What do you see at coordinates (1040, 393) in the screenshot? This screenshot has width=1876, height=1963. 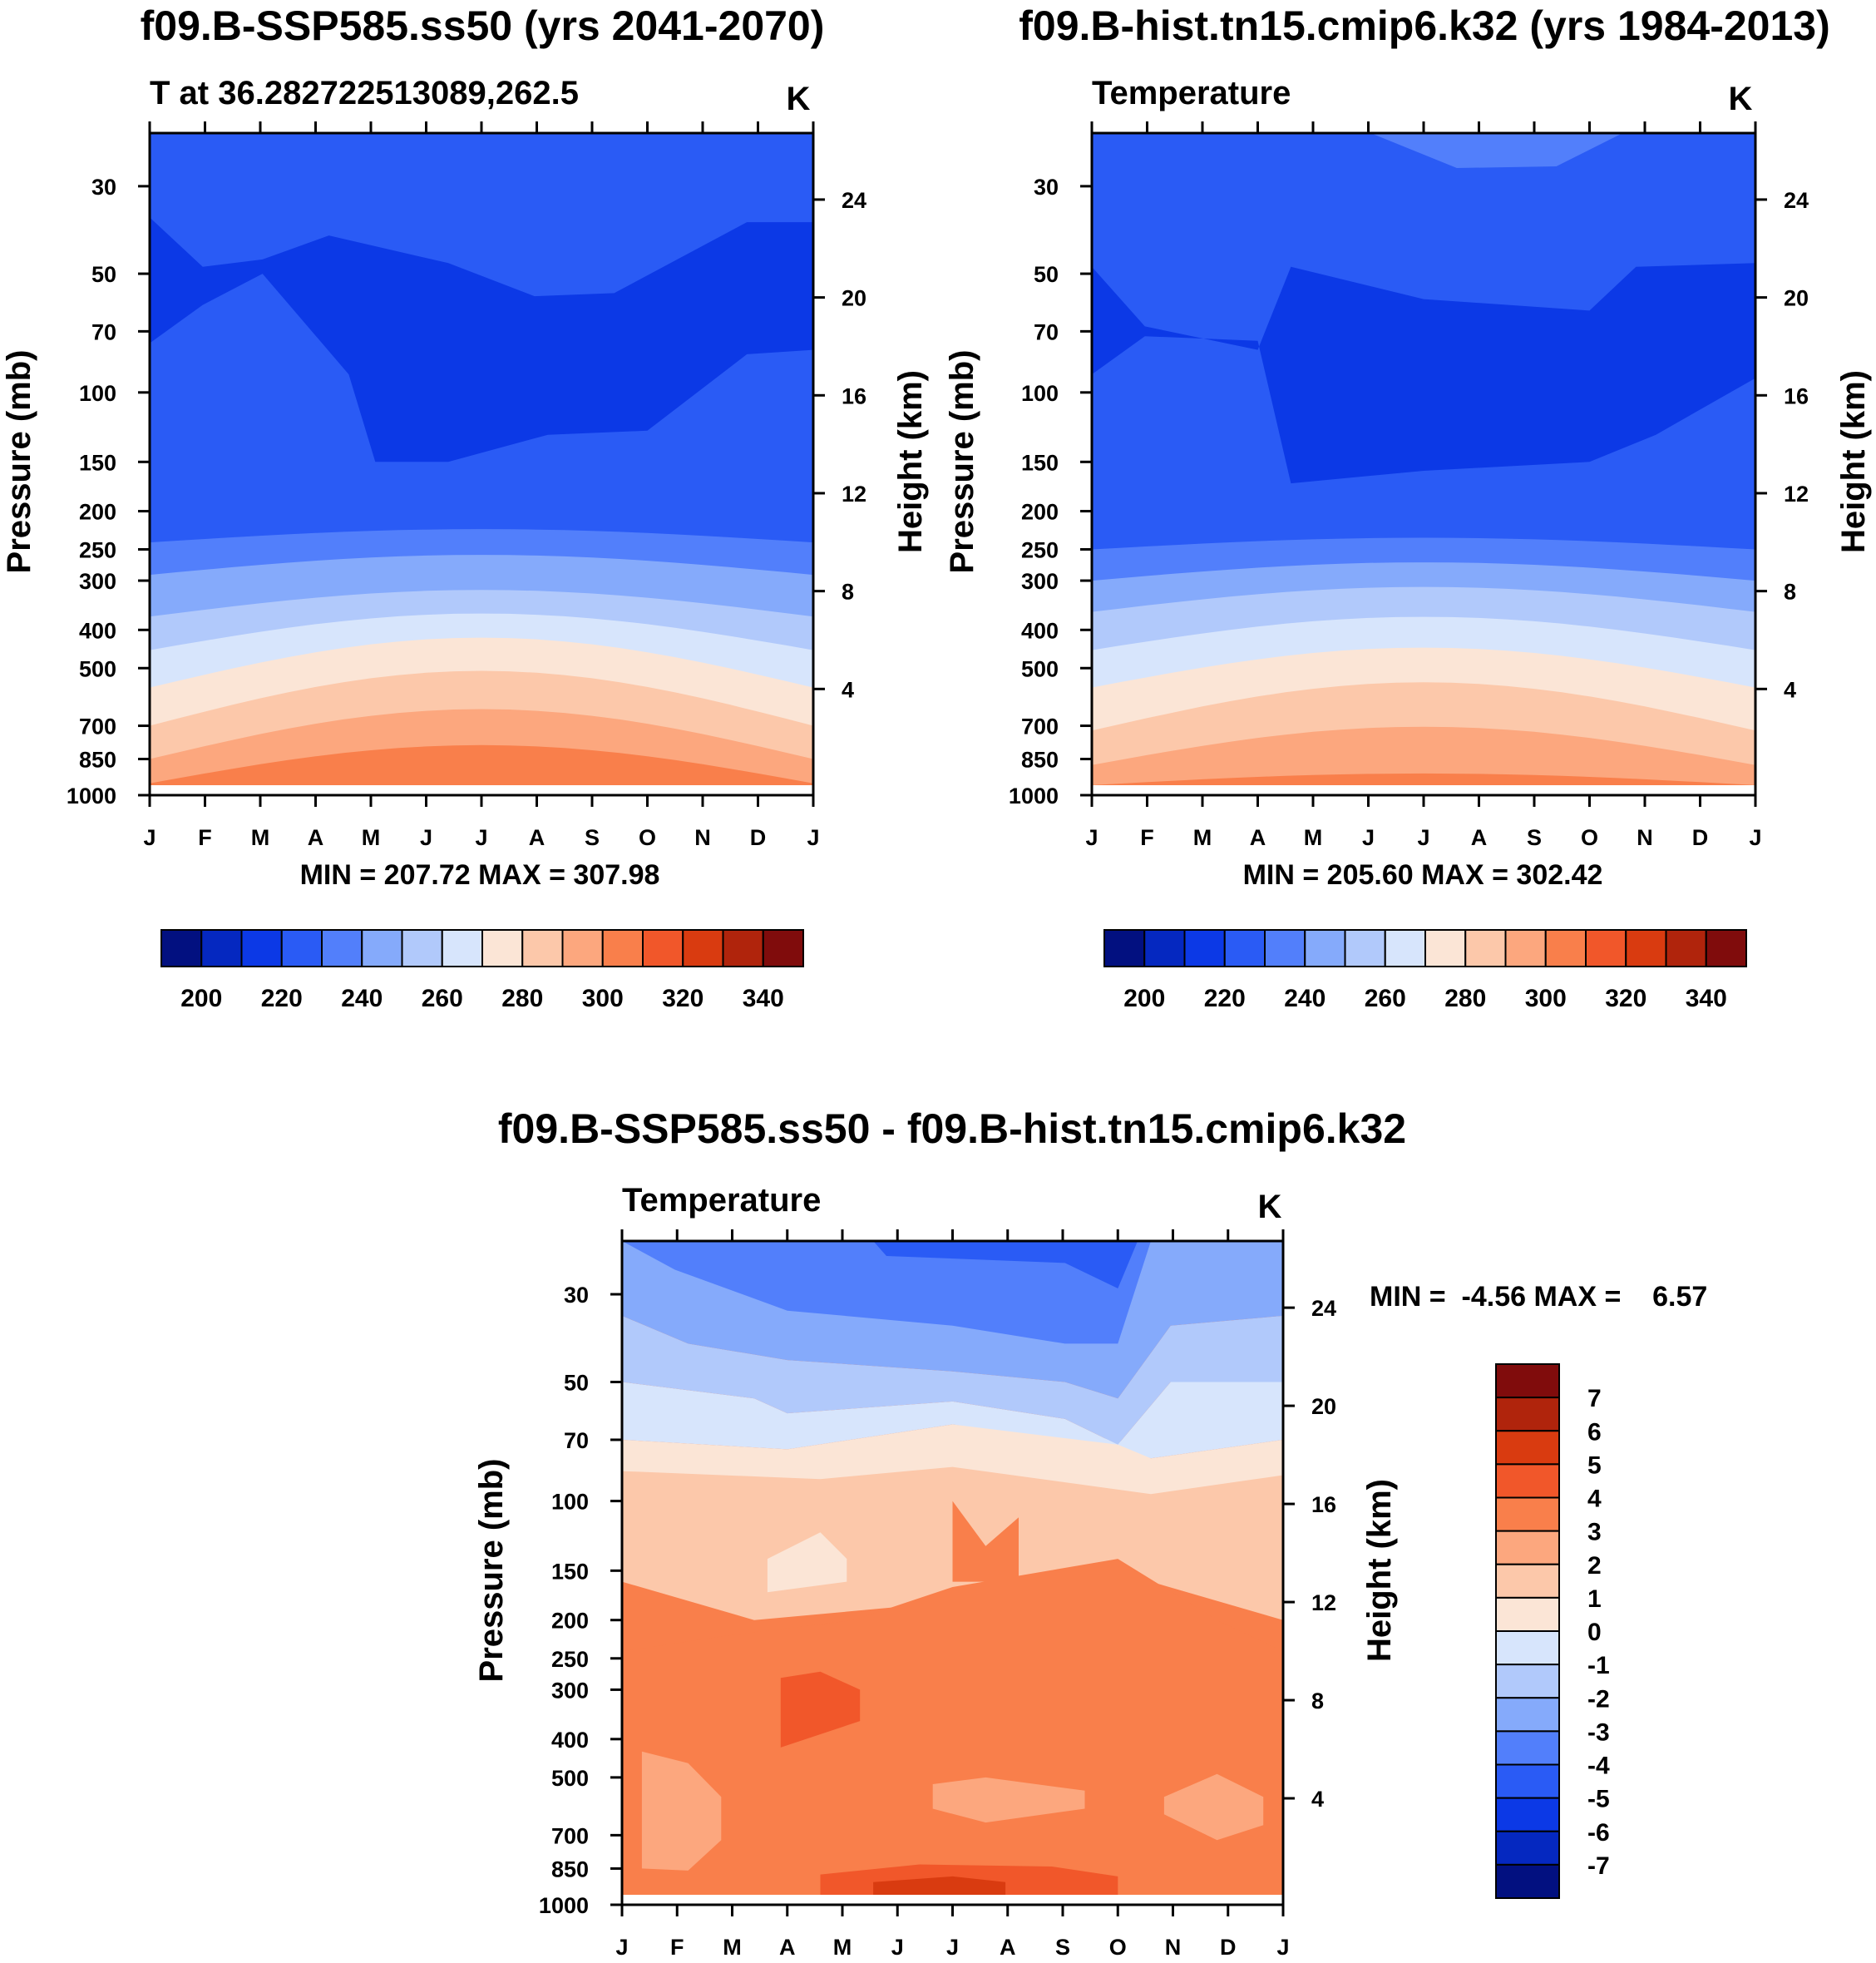 I see `y-tick-label: 100` at bounding box center [1040, 393].